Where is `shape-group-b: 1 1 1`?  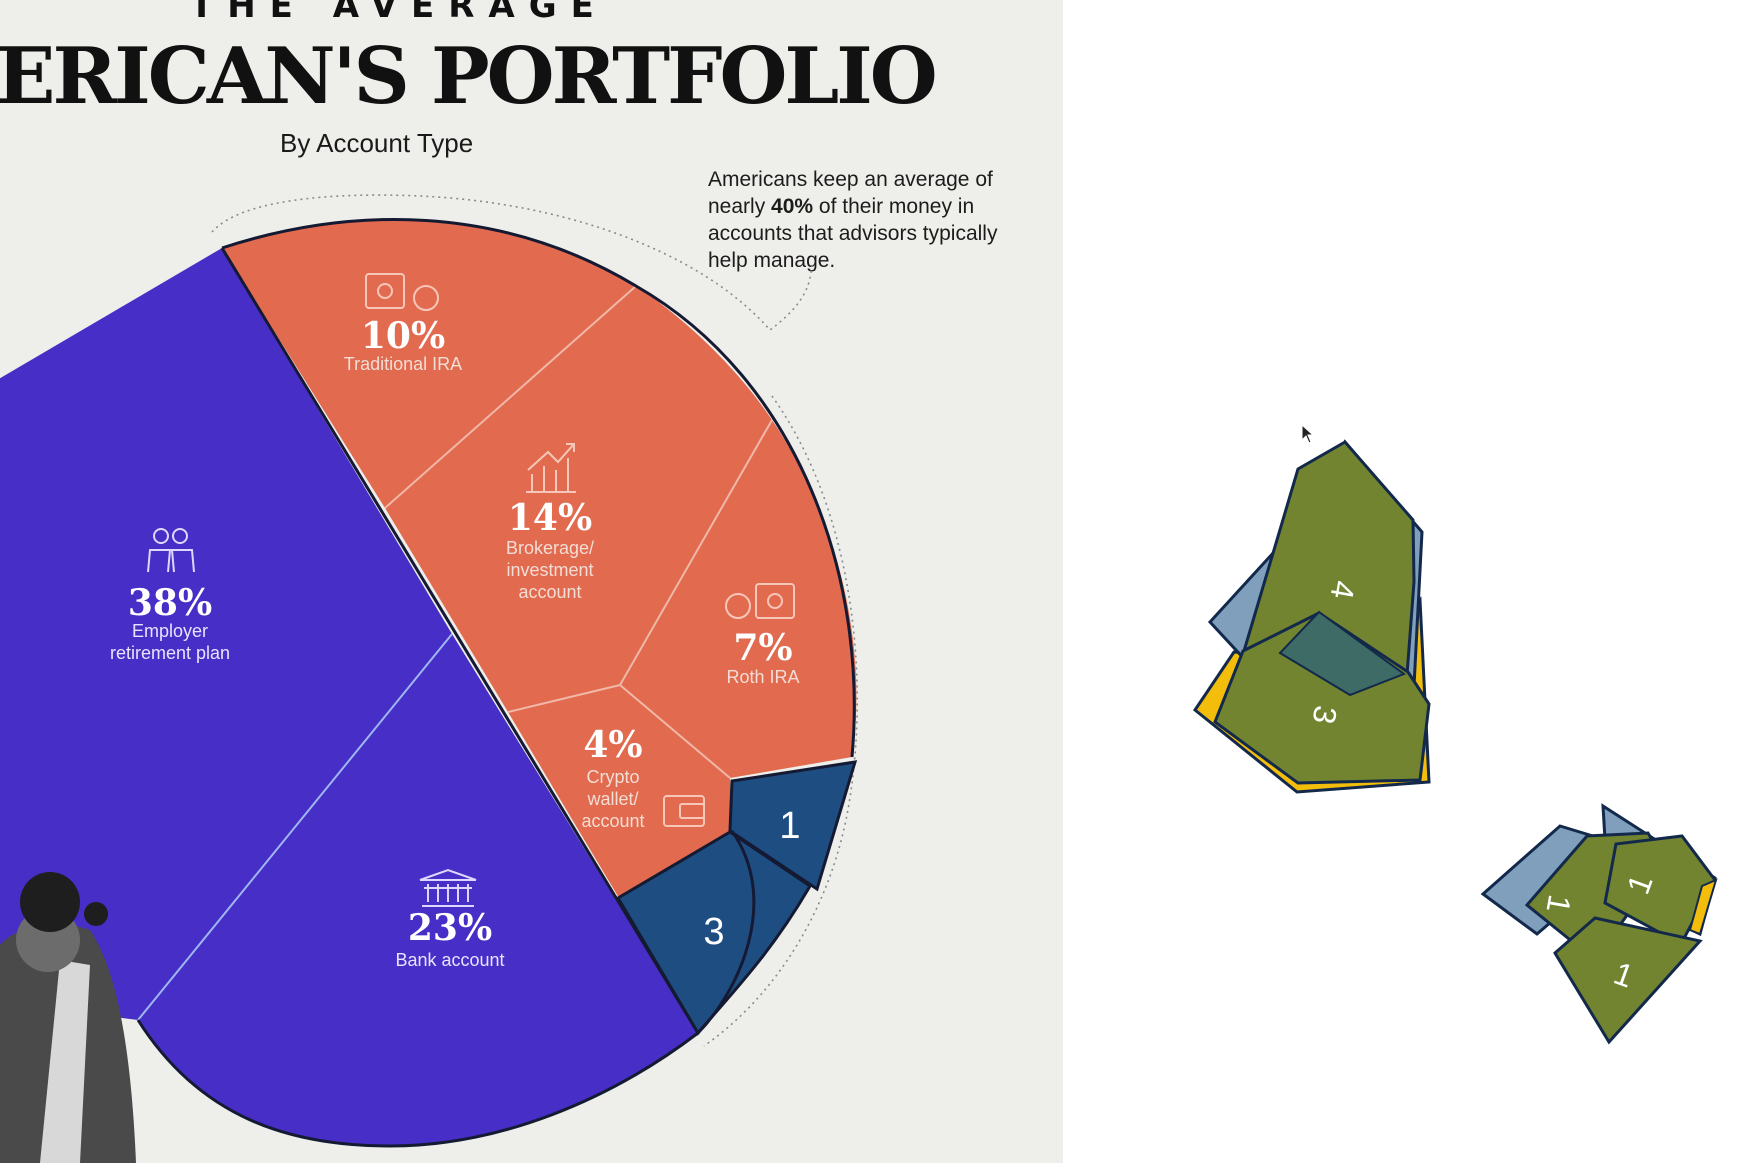
shape-group-b: 1 1 1 is located at coordinates (1599, 924).